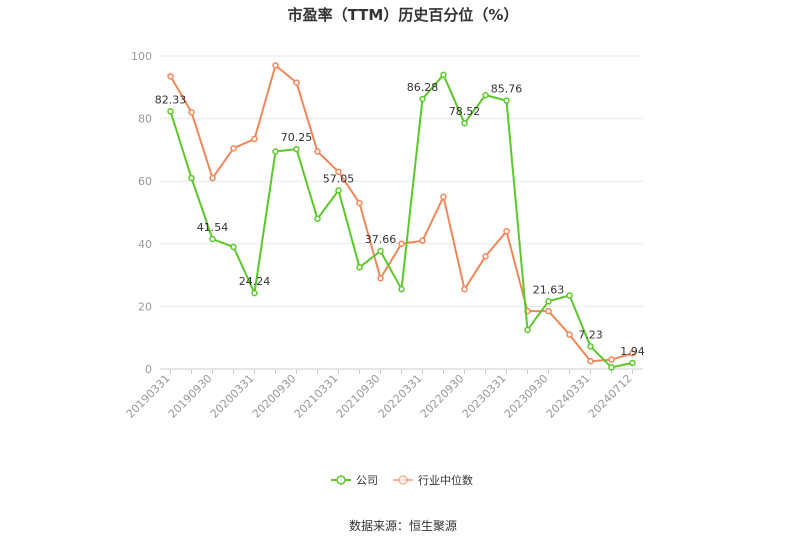 This screenshot has height=546, width=807. What do you see at coordinates (316, 396) in the screenshot?
I see `x-tick-label: 20210331` at bounding box center [316, 396].